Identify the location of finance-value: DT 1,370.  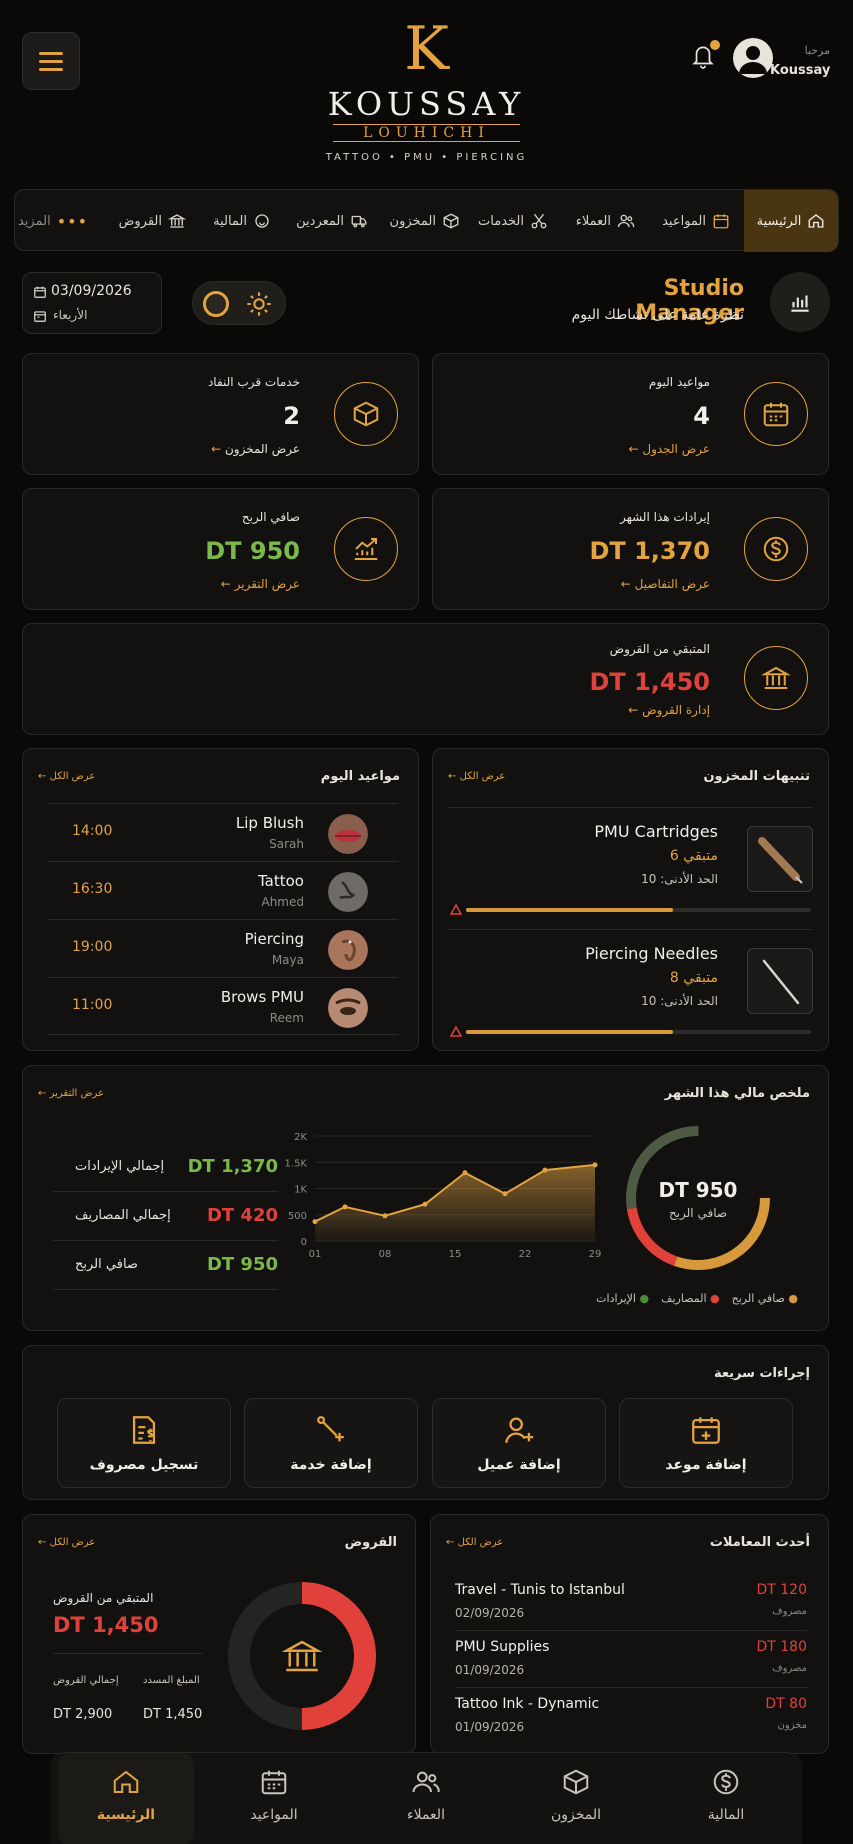
(232, 1166).